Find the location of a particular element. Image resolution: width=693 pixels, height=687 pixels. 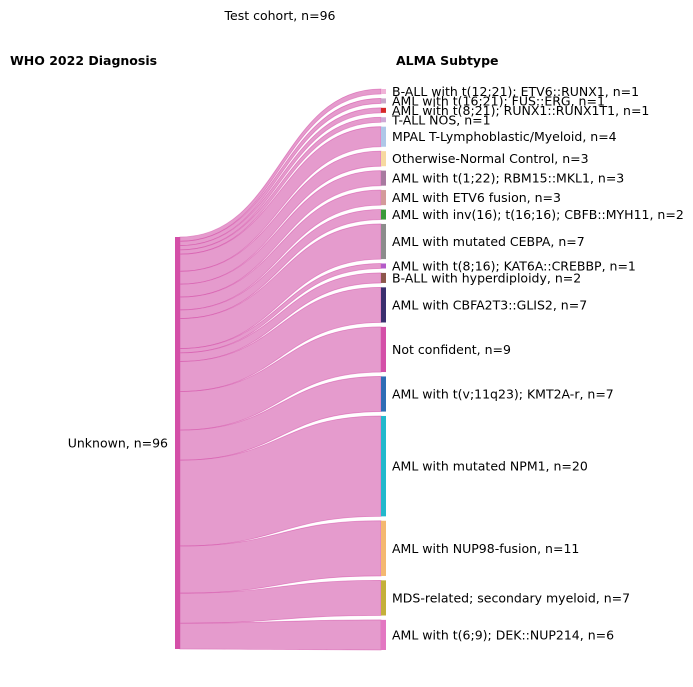

source-node-group: Unknown, n=96 is located at coordinates (124, 443).